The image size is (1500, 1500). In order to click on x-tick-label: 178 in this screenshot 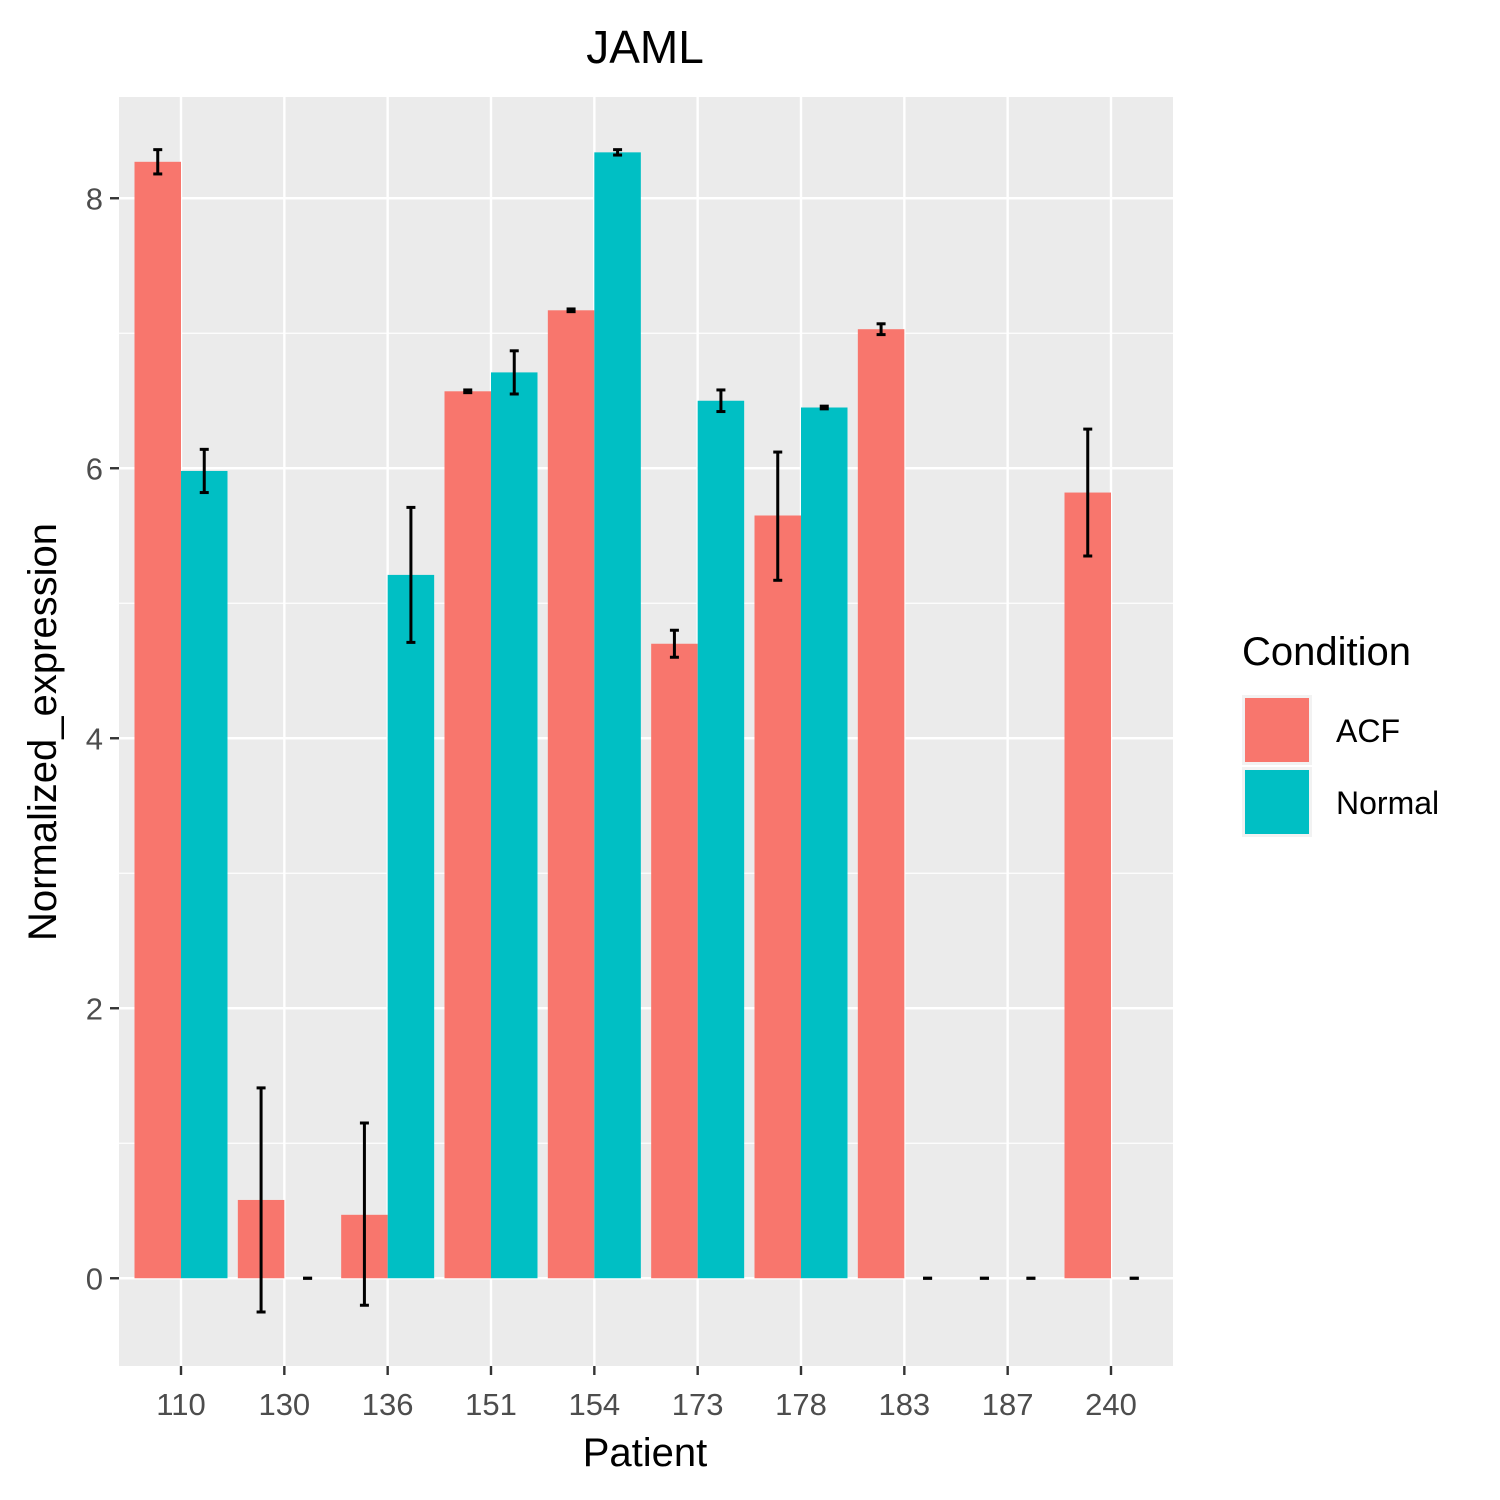, I will do `click(801, 1404)`.